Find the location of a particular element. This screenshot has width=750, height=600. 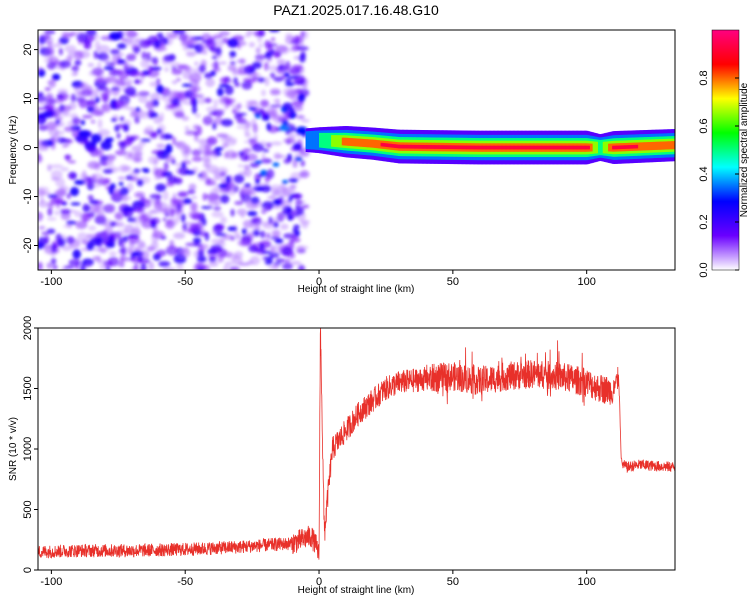

spectrogram-x-tick-label: -50 is located at coordinates (185, 282).